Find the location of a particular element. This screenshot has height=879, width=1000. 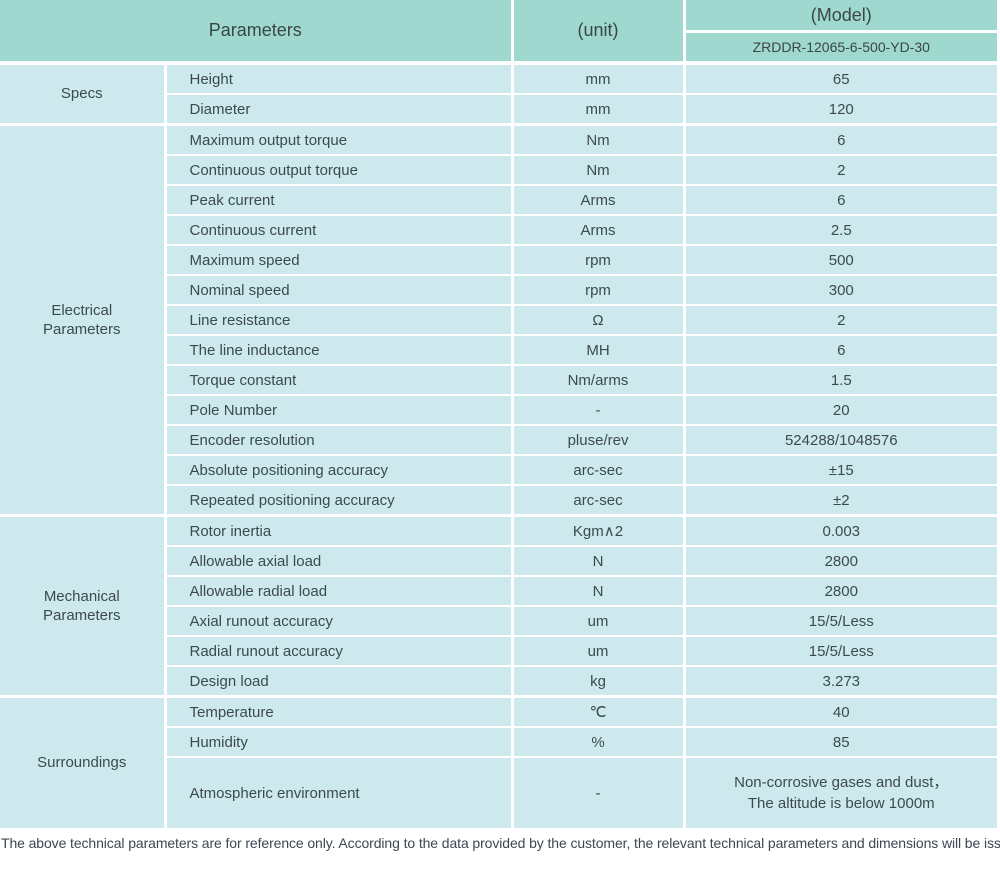

param-name: Encoder resolution is located at coordinates (338, 440).